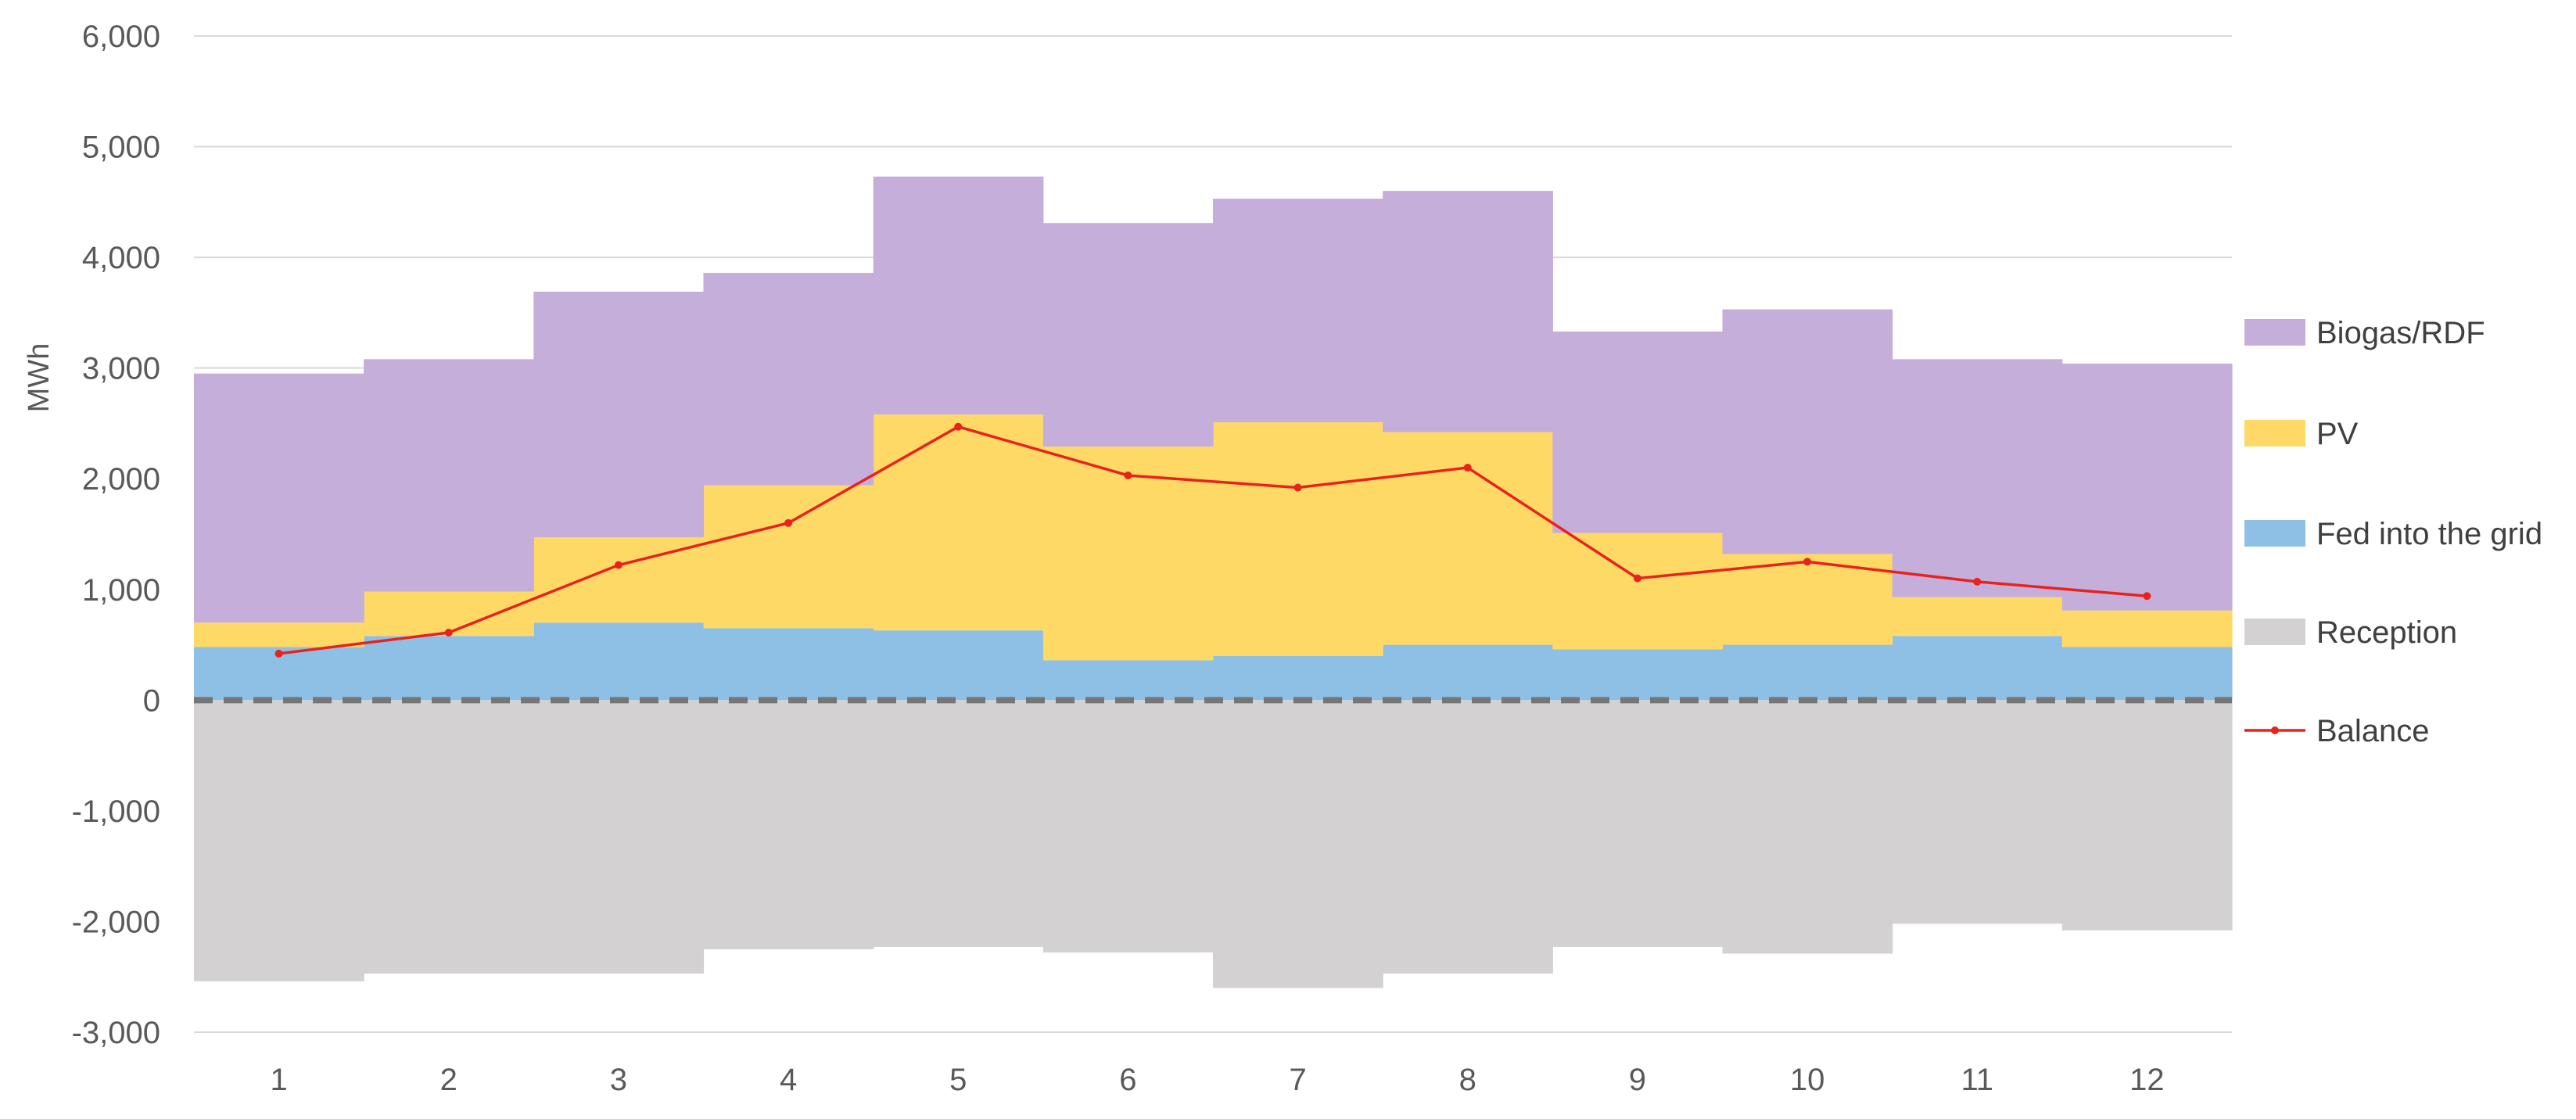  What do you see at coordinates (116, 1033) in the screenshot?
I see `y-tick-label: -3,000` at bounding box center [116, 1033].